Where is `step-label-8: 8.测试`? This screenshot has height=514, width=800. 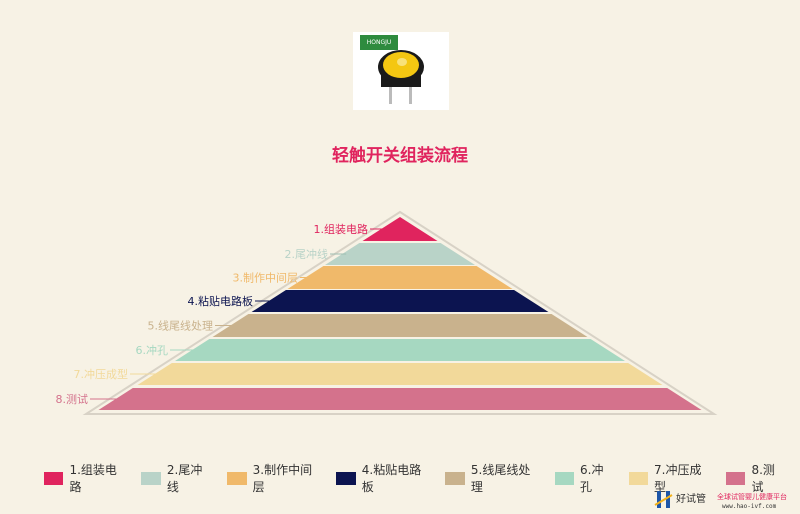 step-label-8: 8.测试 is located at coordinates (72, 399).